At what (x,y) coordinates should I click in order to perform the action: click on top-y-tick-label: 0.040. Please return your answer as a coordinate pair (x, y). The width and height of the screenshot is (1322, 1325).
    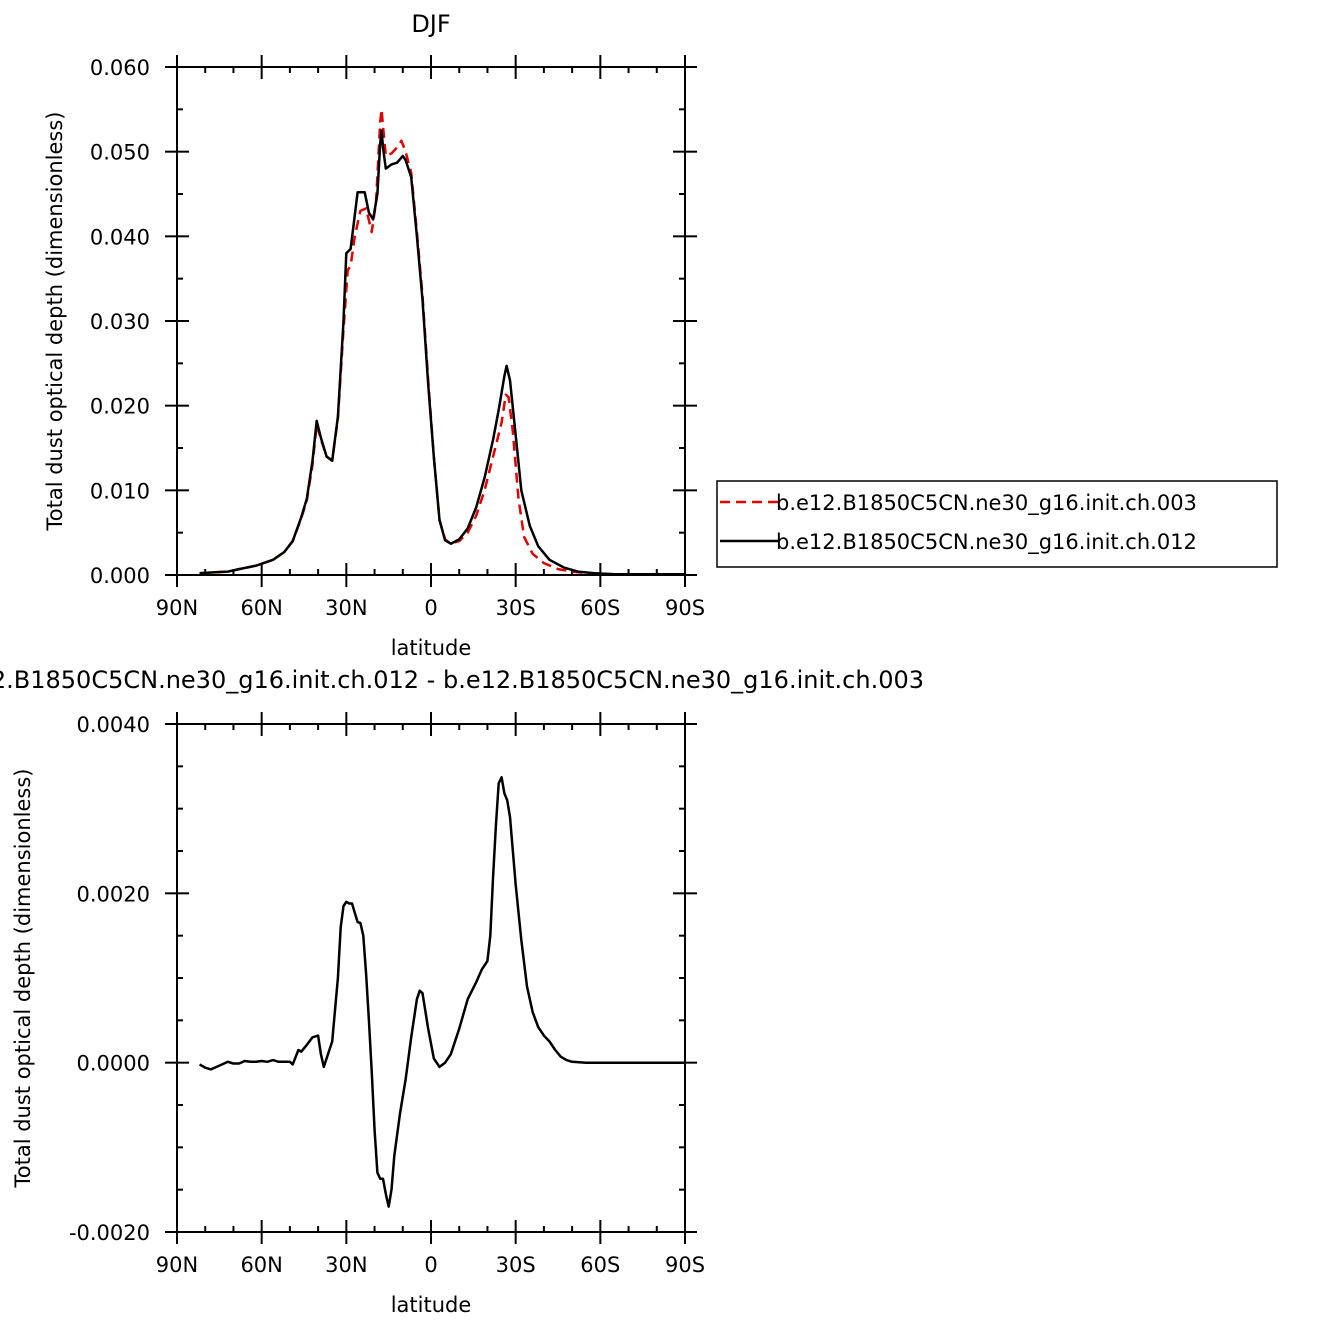
    Looking at the image, I should click on (120, 237).